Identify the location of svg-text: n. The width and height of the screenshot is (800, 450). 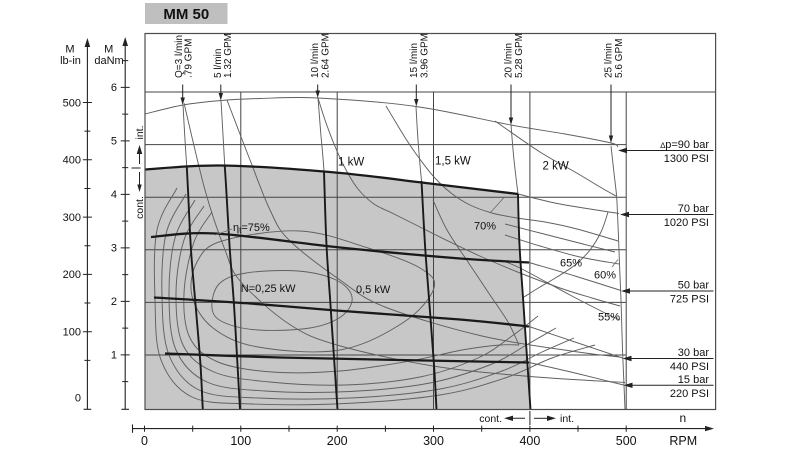
(682, 418).